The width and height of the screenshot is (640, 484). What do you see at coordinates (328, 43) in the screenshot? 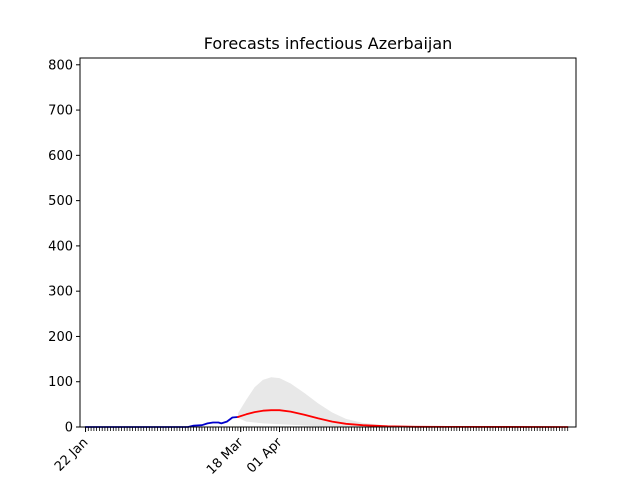
I see `chart-title: Forecasts infectious Azerbaijan` at bounding box center [328, 43].